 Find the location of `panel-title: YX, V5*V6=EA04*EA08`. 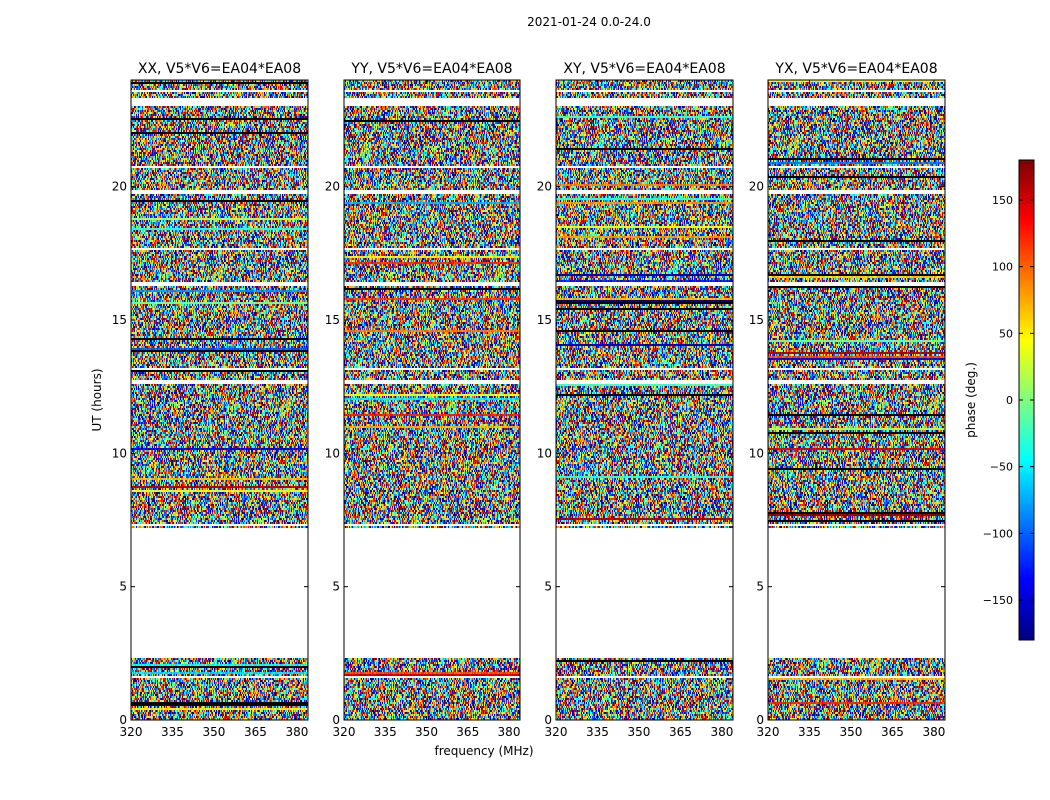

panel-title: YX, V5*V6=EA04*EA08 is located at coordinates (855, 69).